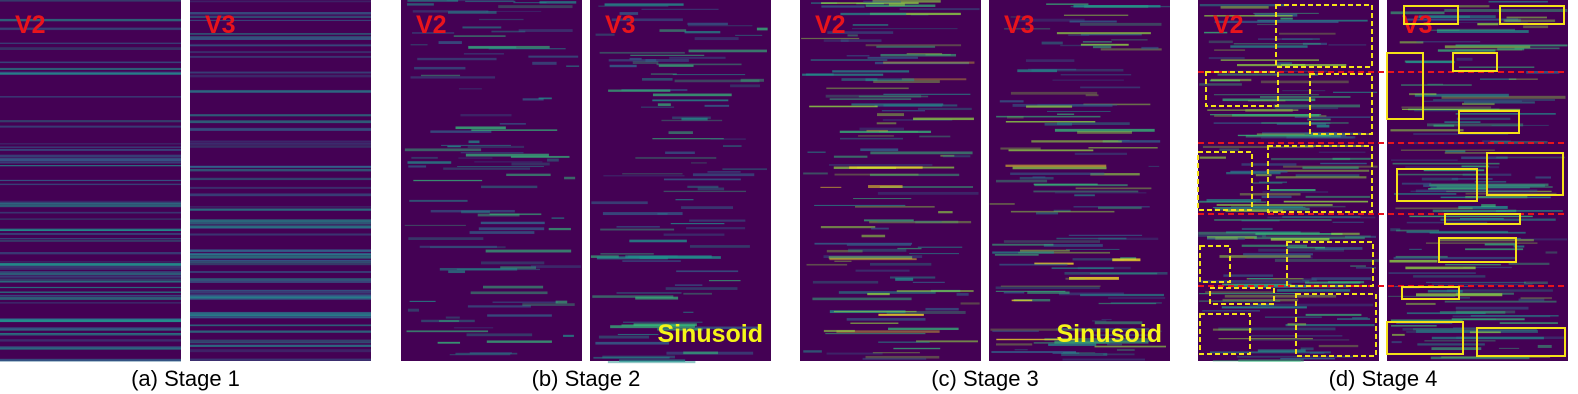 This screenshot has width=1578, height=394. I want to click on image-label: V2, so click(30, 25).